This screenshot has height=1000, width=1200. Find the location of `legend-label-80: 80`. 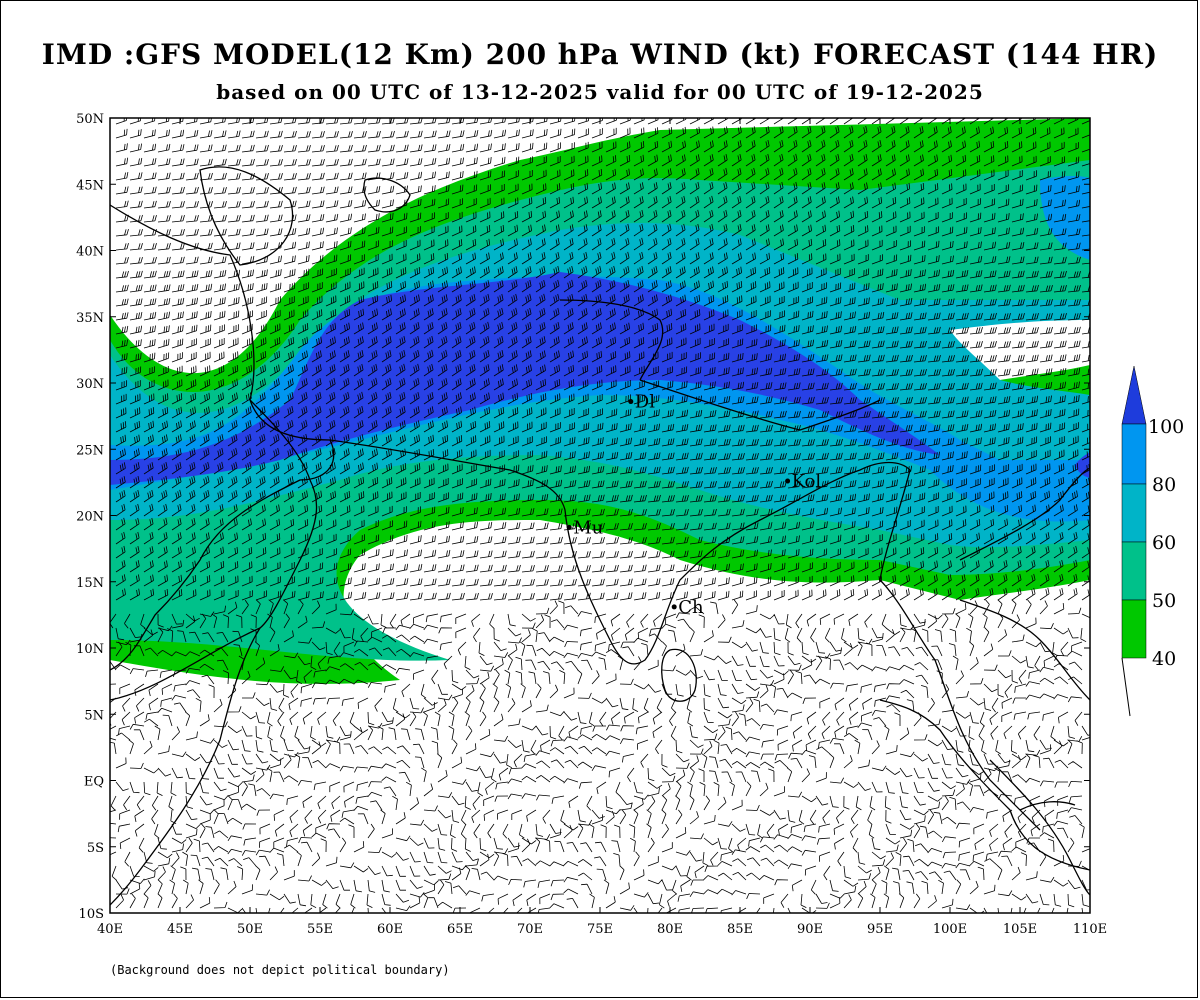

legend-label-80: 80 is located at coordinates (1164, 485).